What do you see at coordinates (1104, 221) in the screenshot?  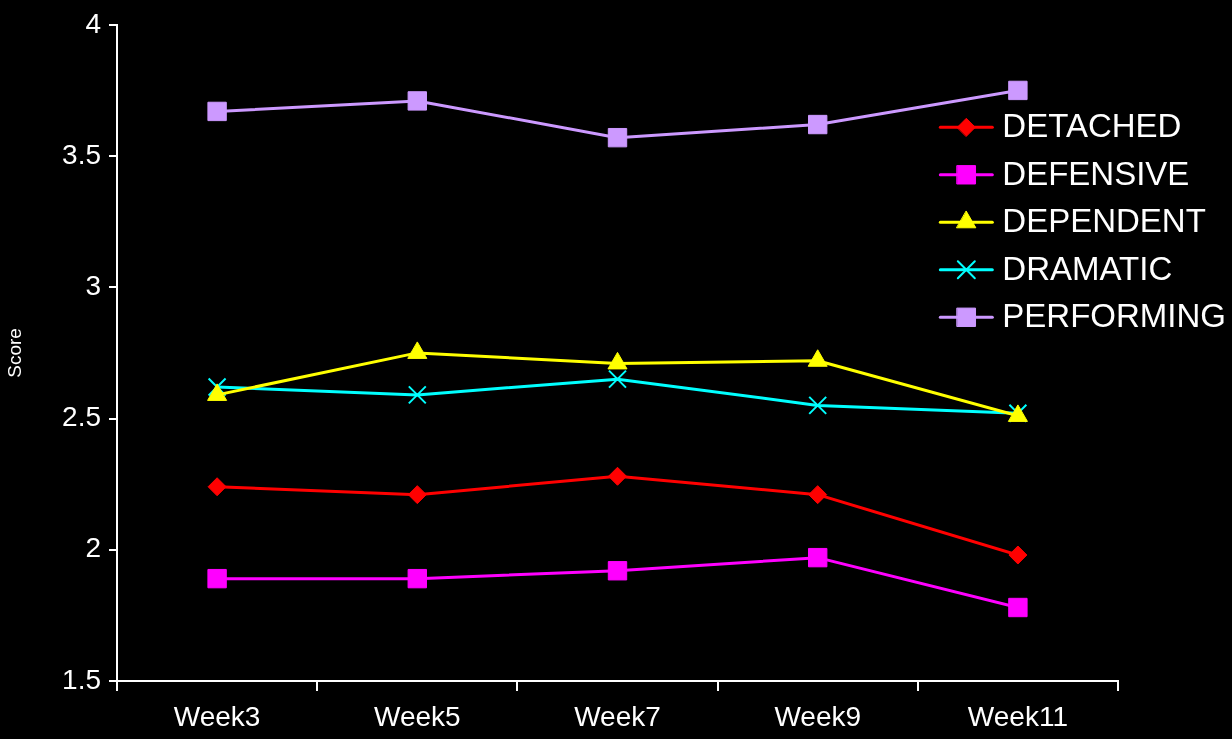 I see `legend-label: DEPENDENT` at bounding box center [1104, 221].